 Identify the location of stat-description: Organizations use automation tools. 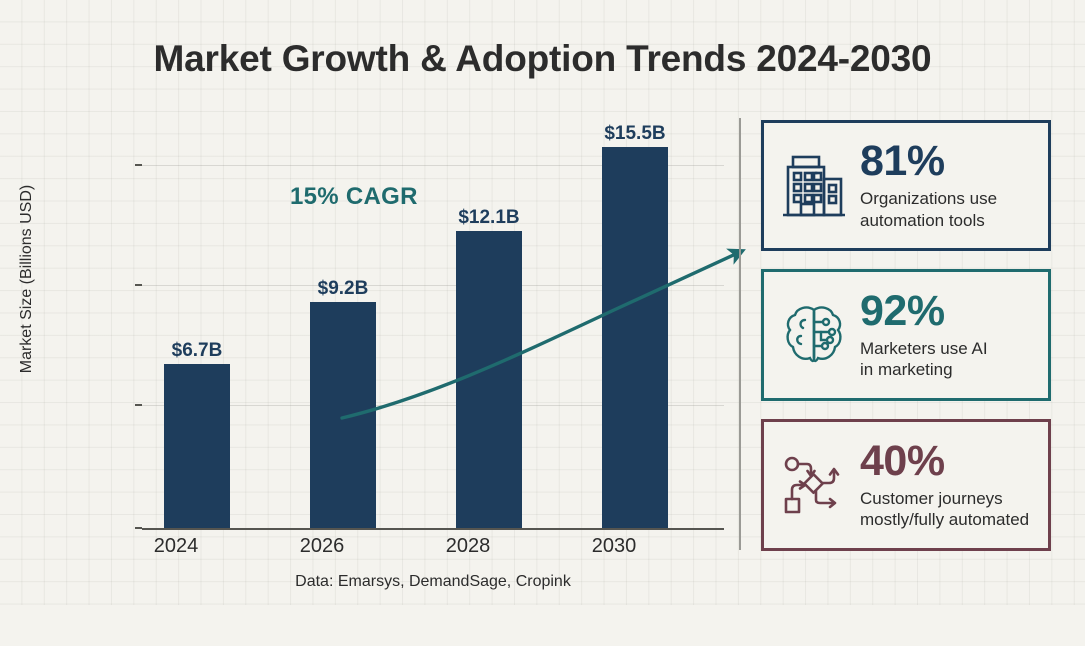
(947, 209).